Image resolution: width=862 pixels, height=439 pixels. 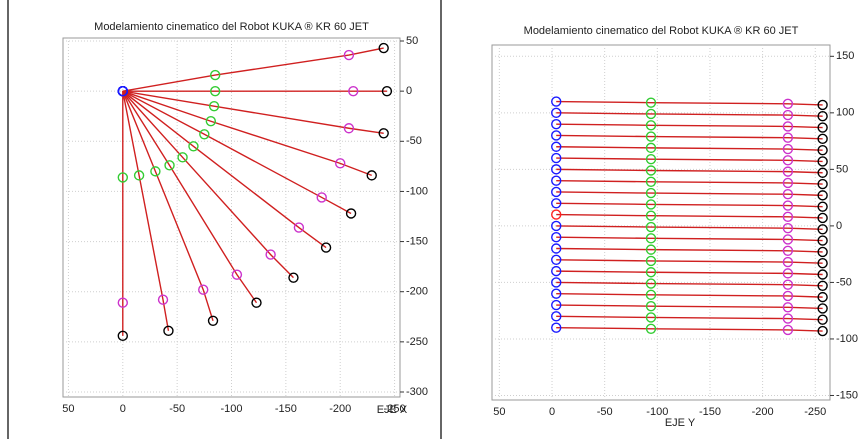 What do you see at coordinates (710, 412) in the screenshot?
I see `x-tick-label: -150` at bounding box center [710, 412].